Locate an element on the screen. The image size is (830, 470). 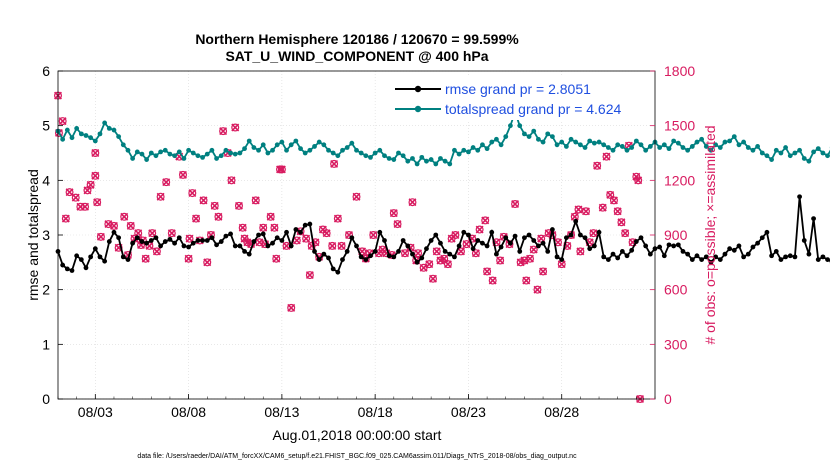
x-tick-label: 08/03 is located at coordinates (95, 412).